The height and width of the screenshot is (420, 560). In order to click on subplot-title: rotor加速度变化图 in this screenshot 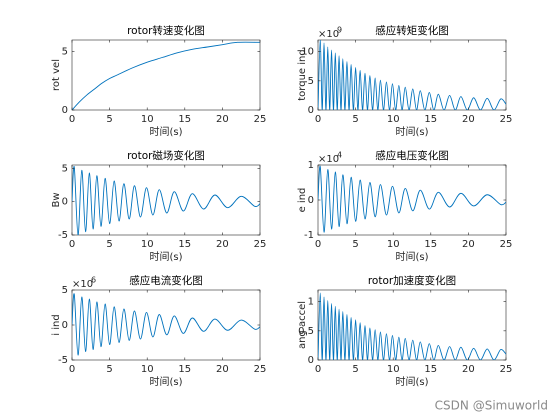, I will do `click(412, 280)`.